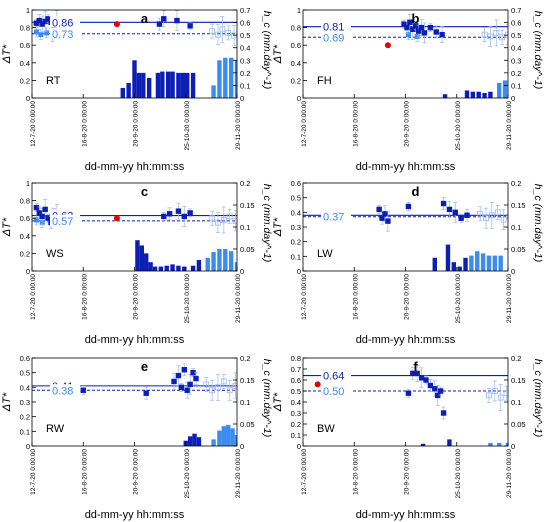  Describe the element at coordinates (333, 377) in the screenshot. I see `mean-label: 0.64` at that location.